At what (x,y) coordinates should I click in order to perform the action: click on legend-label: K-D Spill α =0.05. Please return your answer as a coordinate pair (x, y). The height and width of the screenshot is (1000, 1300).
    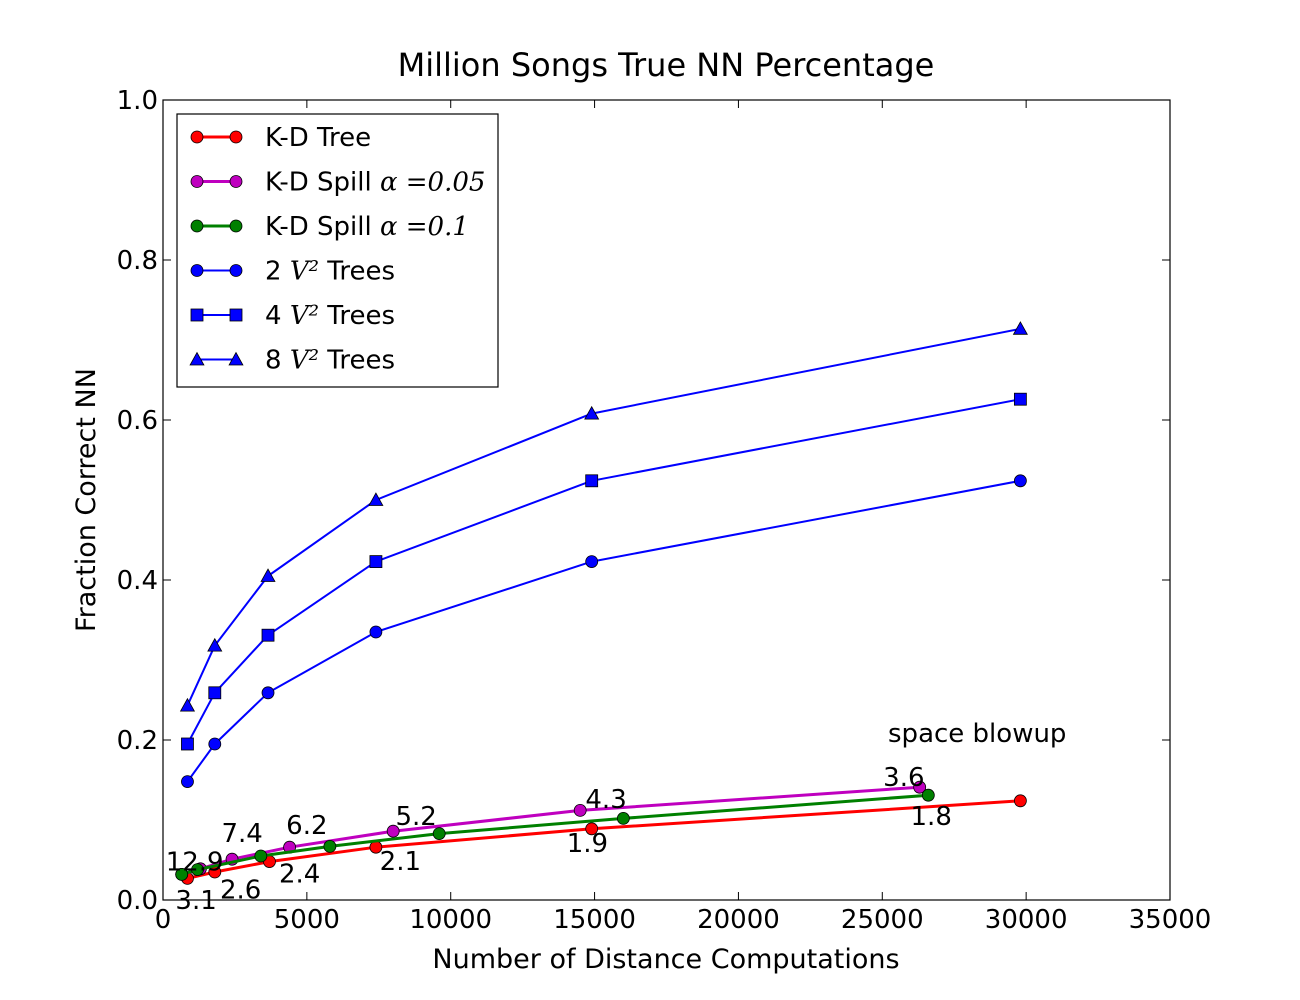
    Looking at the image, I should click on (375, 183).